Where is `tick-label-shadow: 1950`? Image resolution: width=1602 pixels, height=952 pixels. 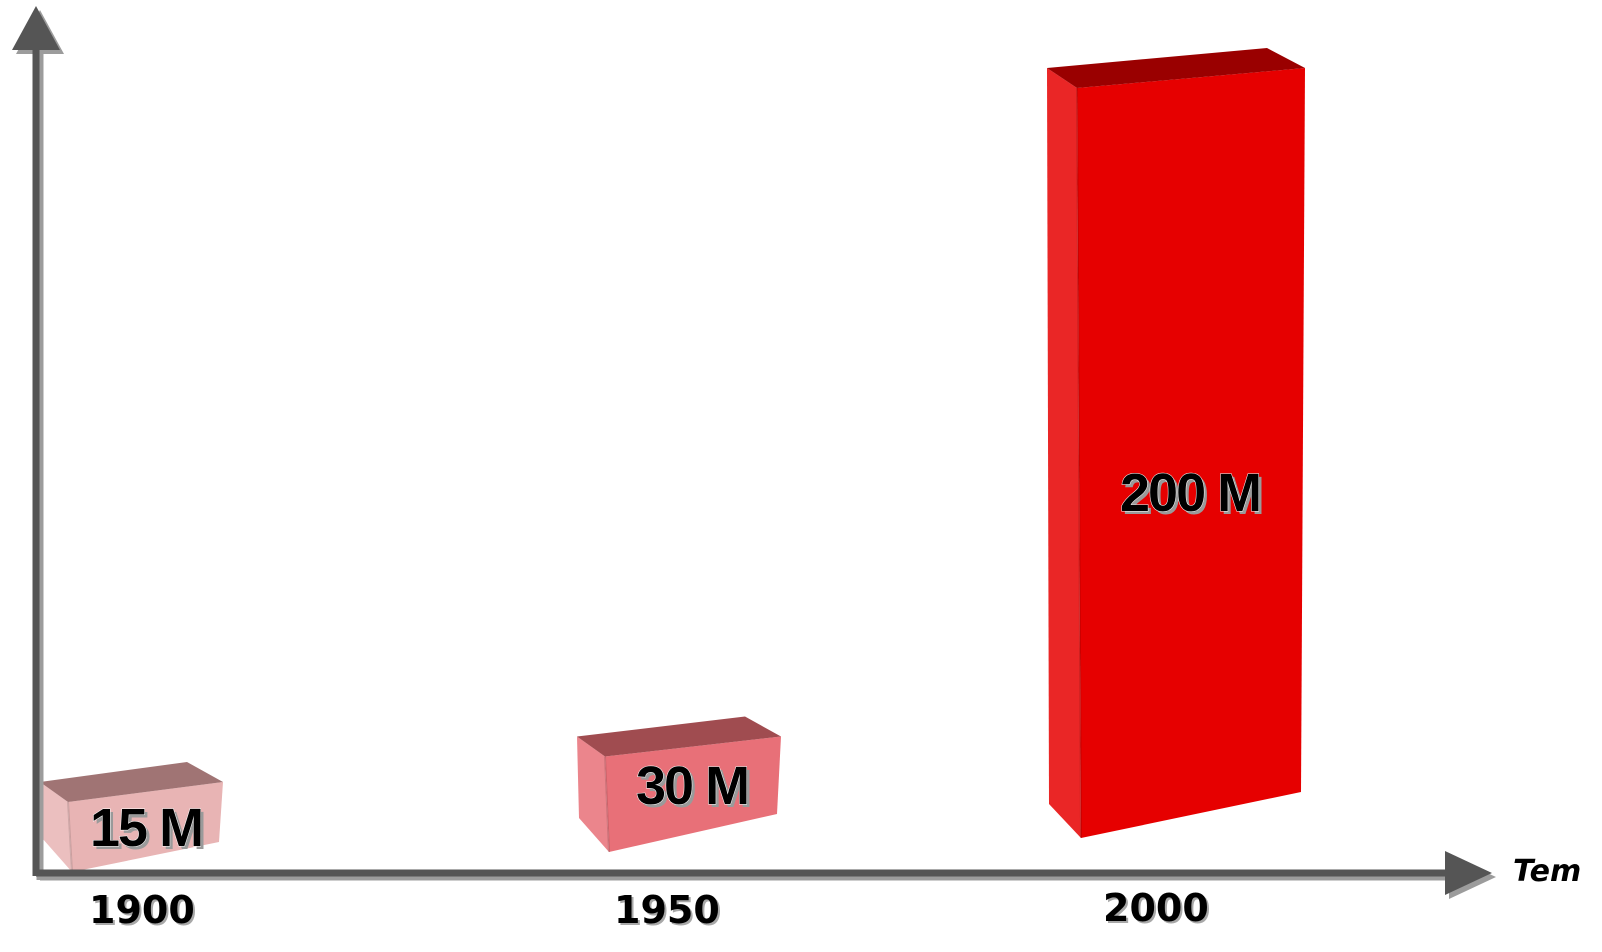 tick-label-shadow: 1950 is located at coordinates (669, 912).